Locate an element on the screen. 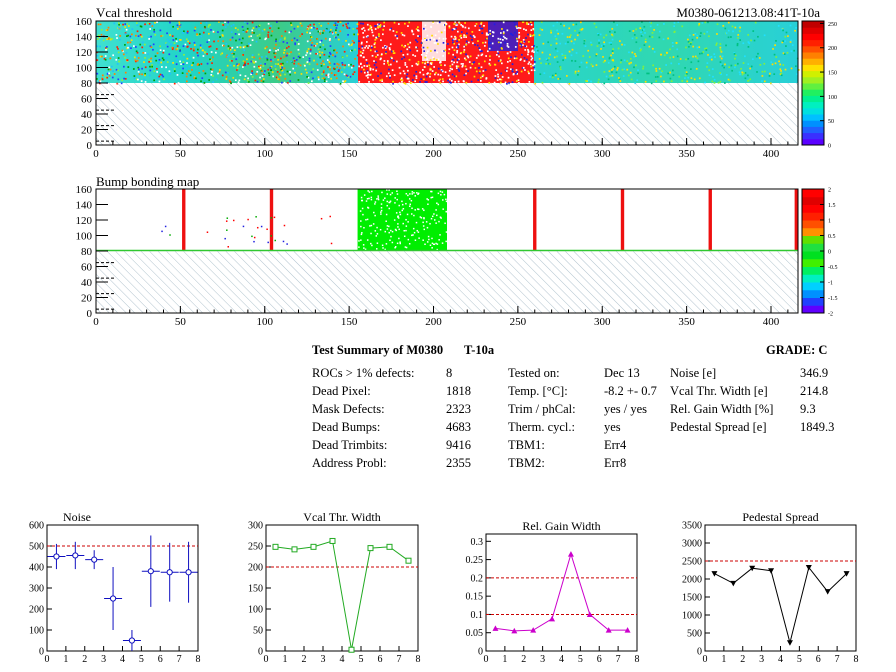  summary-value: 4683 is located at coordinates (458, 427).